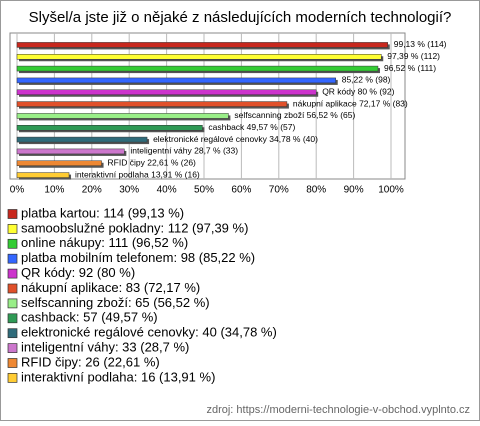  What do you see at coordinates (241, 190) in the screenshot?
I see `x-tick-label: 60%` at bounding box center [241, 190].